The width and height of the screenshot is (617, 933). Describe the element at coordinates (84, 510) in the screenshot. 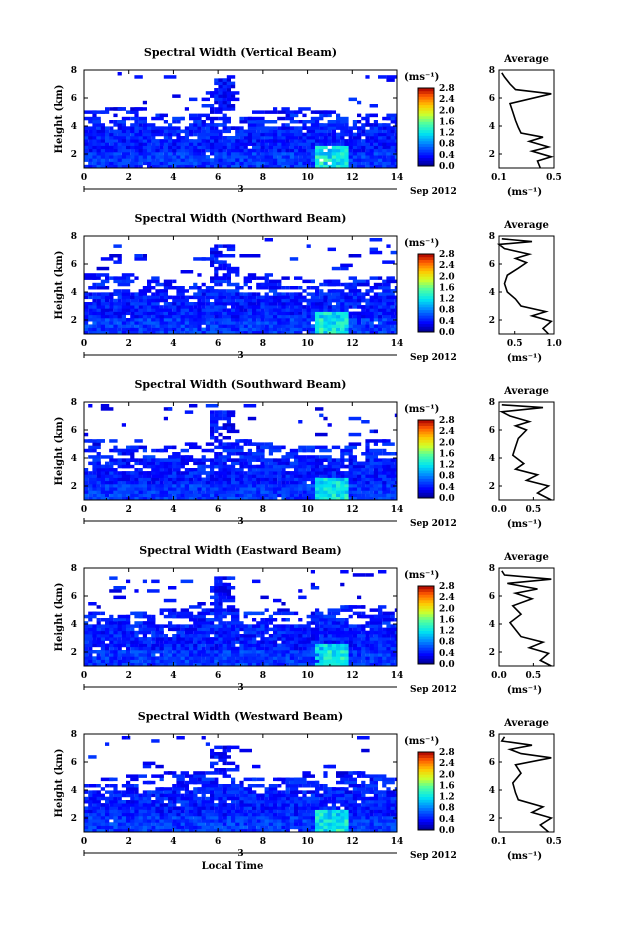

I see `x-tick-label: 0` at that location.